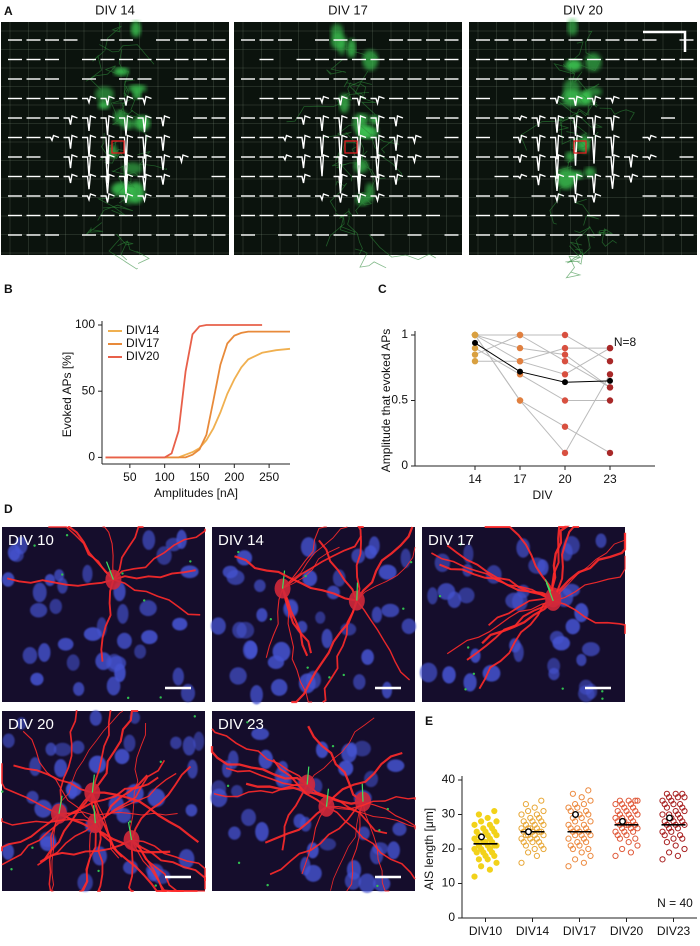 This screenshot has width=700, height=946. What do you see at coordinates (196, 493) in the screenshot?
I see `x-axis-label: Amplitudes [nA]` at bounding box center [196, 493].